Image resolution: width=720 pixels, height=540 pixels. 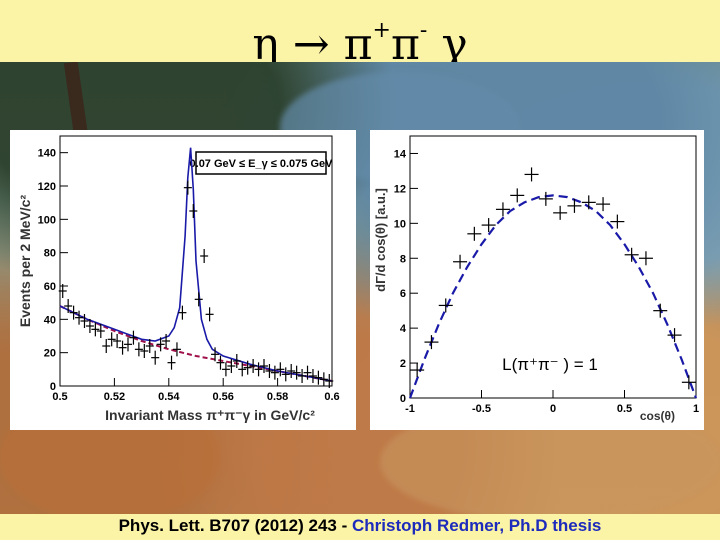 I want to click on title-pi-minus: π, so click(x=405, y=44).